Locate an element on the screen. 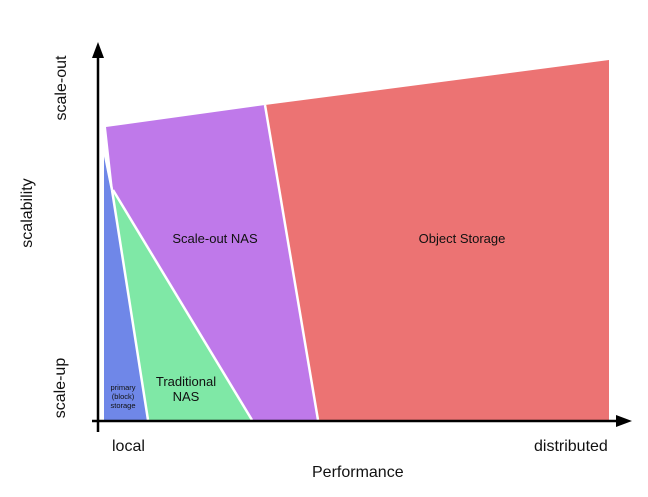 This screenshot has height=497, width=648. primary-label-line-2: (block) is located at coordinates (123, 396).